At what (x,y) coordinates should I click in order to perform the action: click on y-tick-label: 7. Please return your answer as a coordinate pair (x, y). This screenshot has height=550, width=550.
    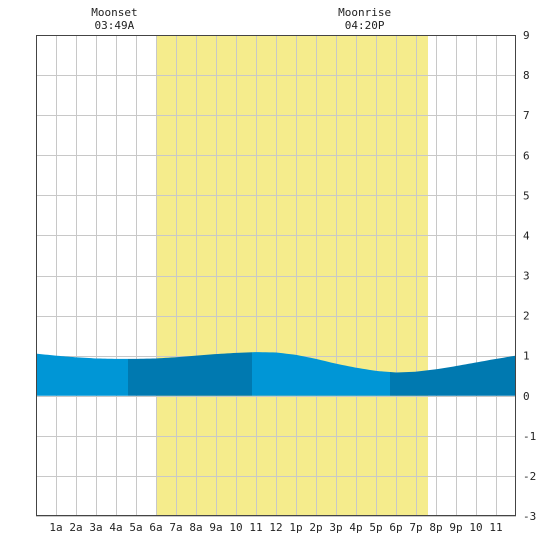
    Looking at the image, I should click on (526, 115).